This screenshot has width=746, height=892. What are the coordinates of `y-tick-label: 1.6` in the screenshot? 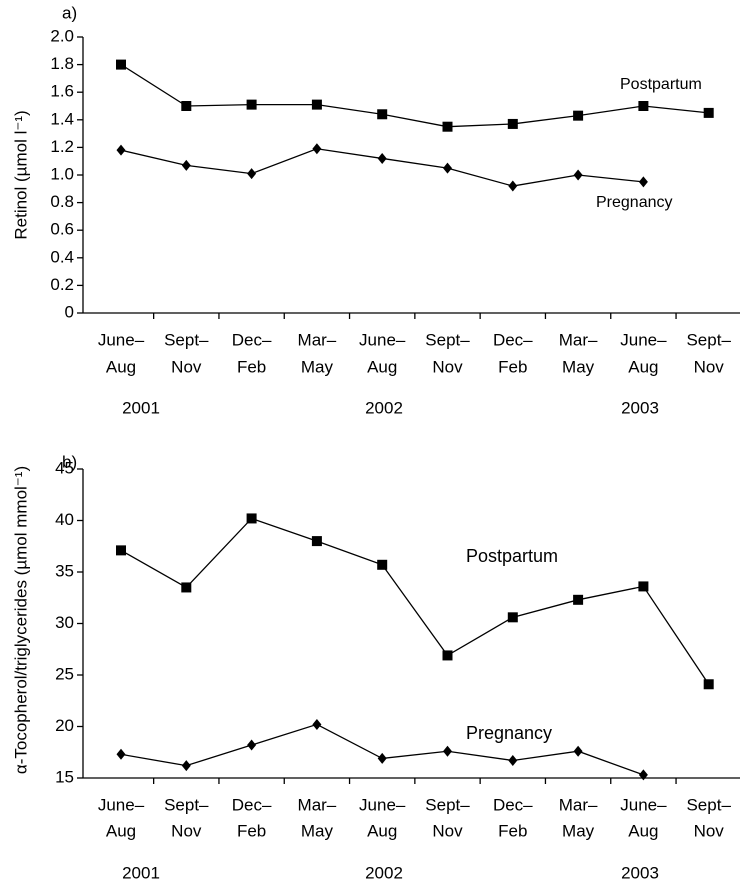 It's located at (62, 91).